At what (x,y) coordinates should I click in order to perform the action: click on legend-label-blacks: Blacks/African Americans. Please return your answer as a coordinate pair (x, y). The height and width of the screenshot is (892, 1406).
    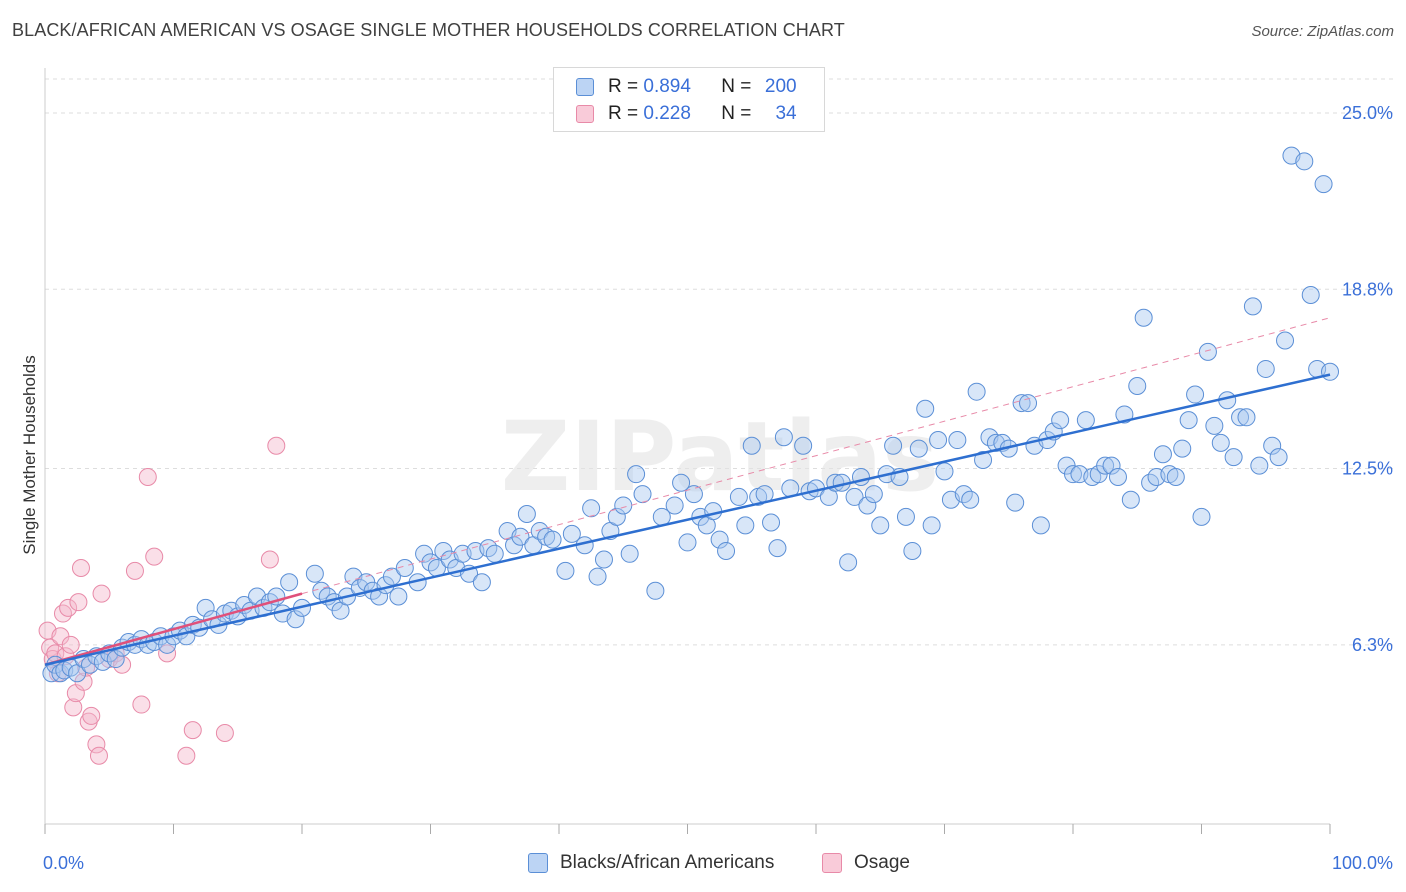
    Looking at the image, I should click on (667, 862).